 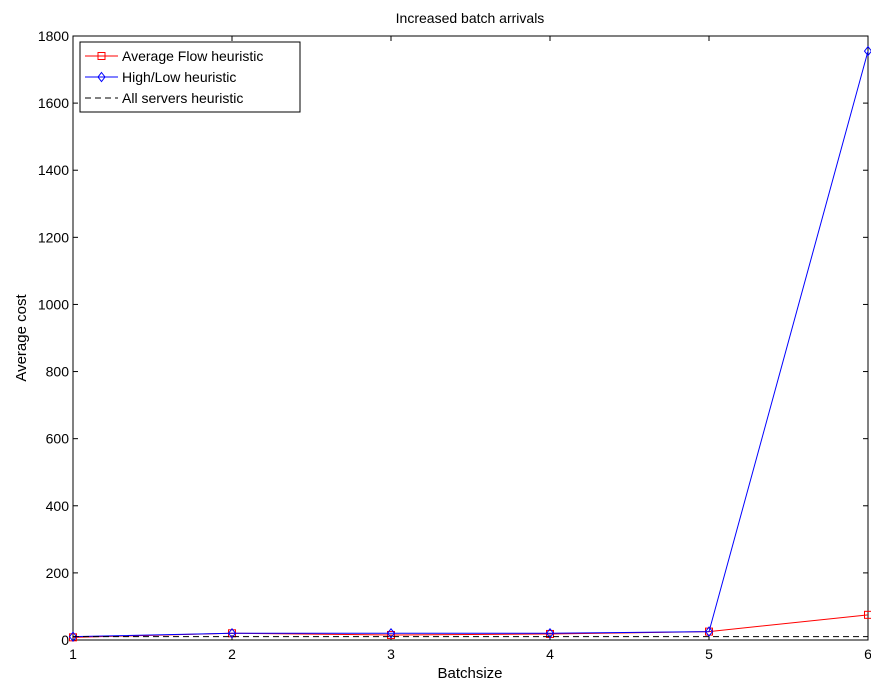 I want to click on y-tick-label: 1200, so click(x=53, y=237).